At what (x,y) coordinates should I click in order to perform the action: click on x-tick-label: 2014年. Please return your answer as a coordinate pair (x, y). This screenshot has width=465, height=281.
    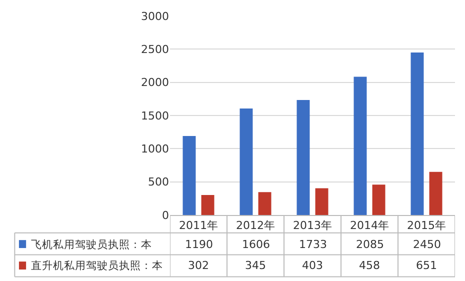
    Looking at the image, I should click on (369, 225).